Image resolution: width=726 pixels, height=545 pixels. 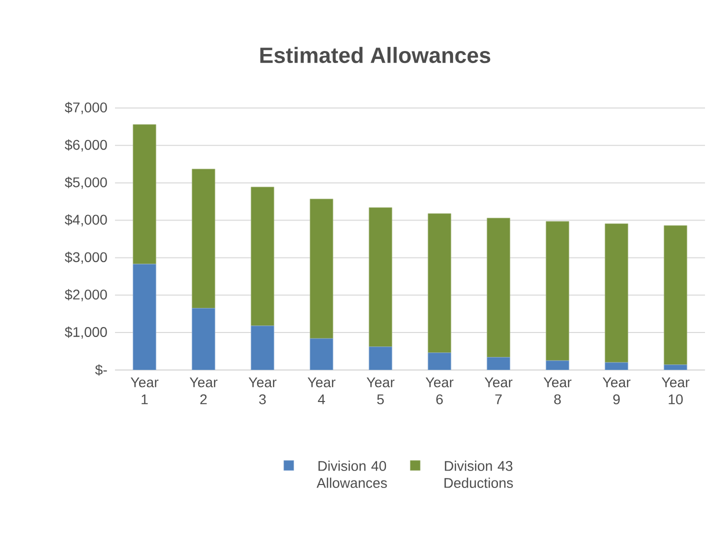 What do you see at coordinates (380, 391) in the screenshot?
I see `x-tick-label: Year 5` at bounding box center [380, 391].